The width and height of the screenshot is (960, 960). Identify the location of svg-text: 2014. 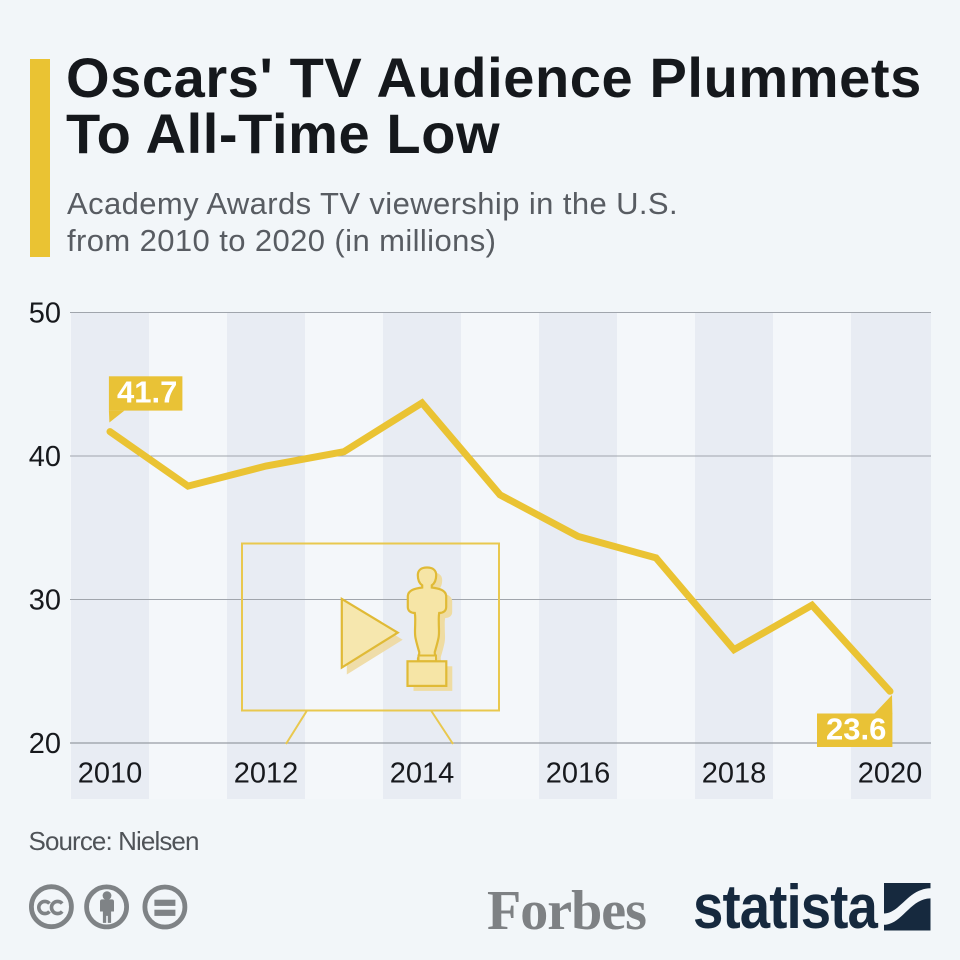
(422, 774).